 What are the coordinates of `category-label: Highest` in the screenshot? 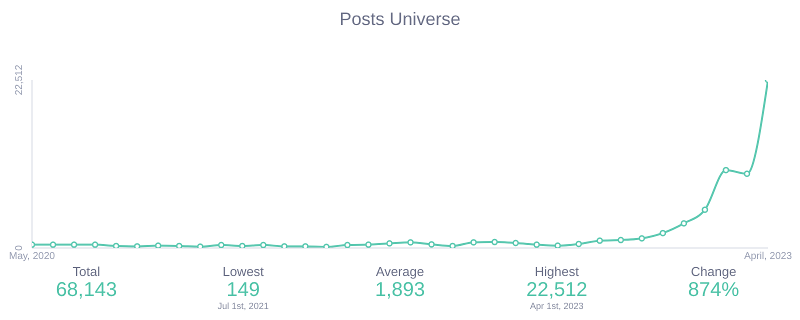 It's located at (557, 271).